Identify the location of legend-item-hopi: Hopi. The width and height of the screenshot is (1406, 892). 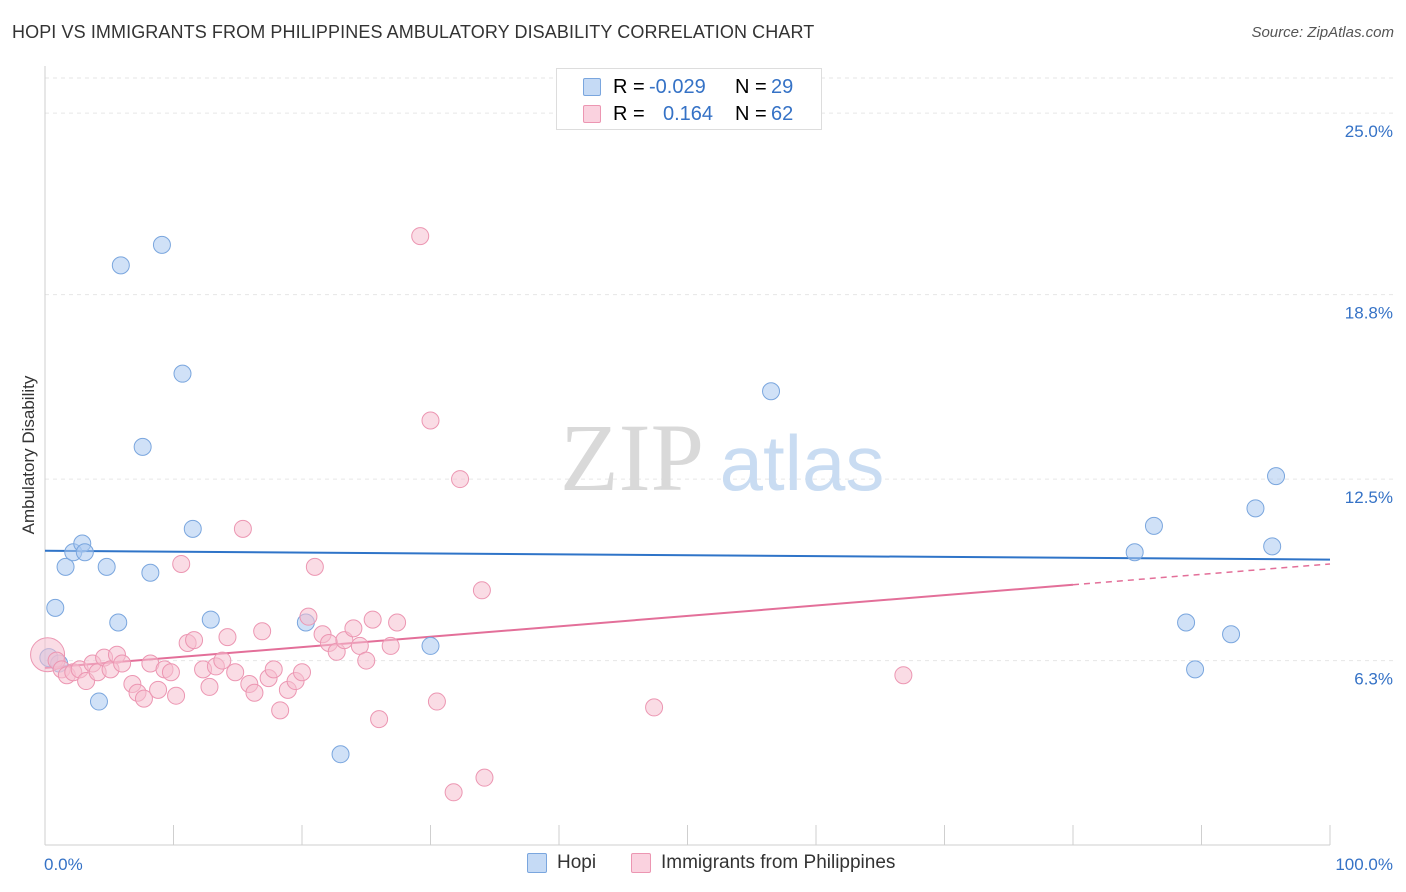
(561, 863).